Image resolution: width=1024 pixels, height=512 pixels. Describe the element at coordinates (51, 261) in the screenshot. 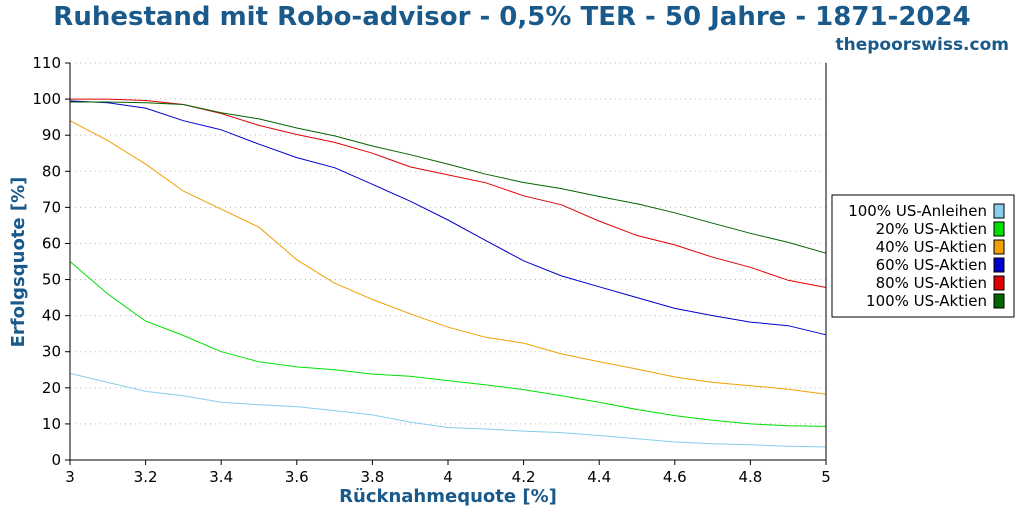

I see `y-tick-labels: 0 10 20 30 40 50 60 70 80 90 100 110` at that location.